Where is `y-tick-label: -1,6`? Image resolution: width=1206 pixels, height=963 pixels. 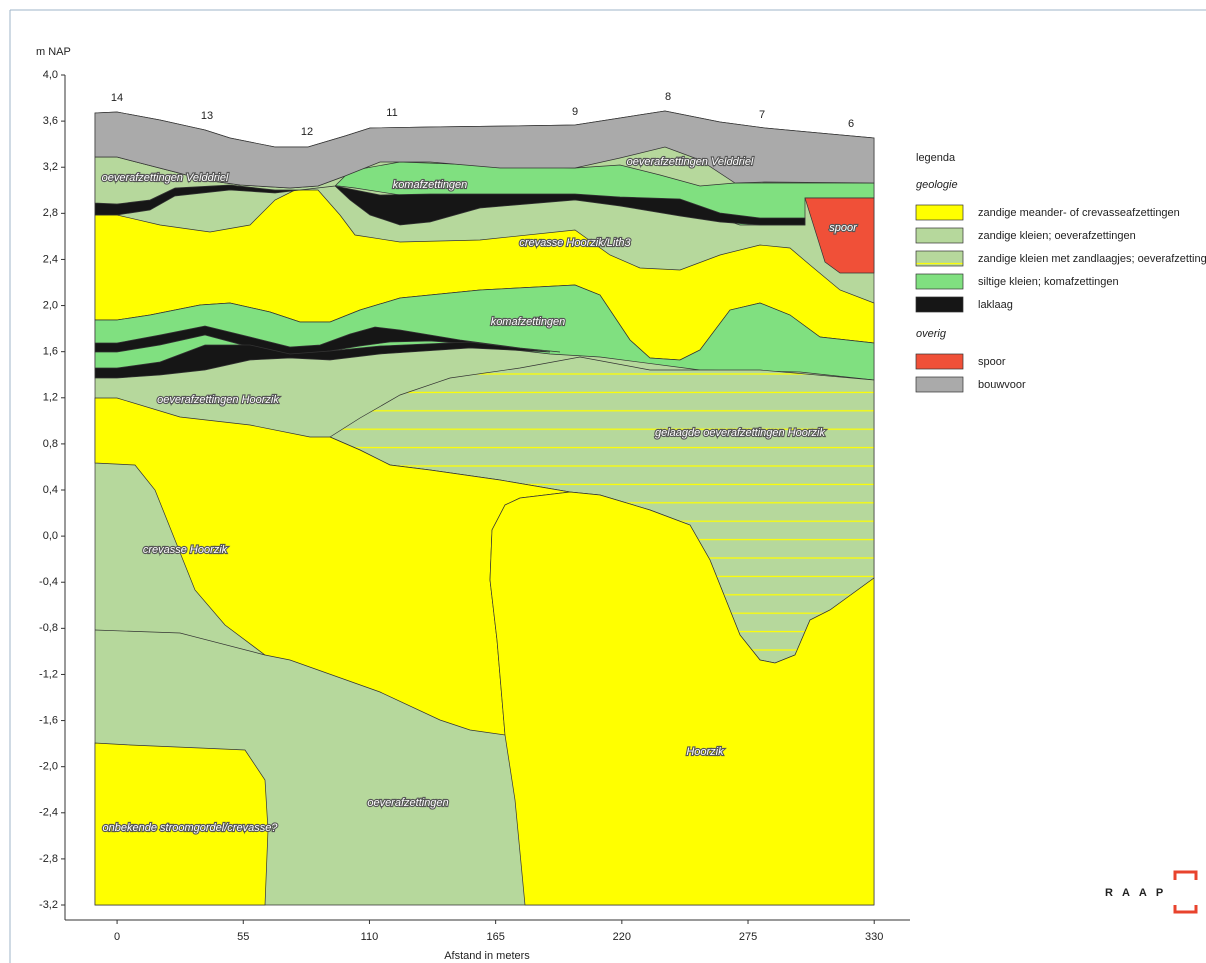 y-tick-label: -1,6 is located at coordinates (48, 720).